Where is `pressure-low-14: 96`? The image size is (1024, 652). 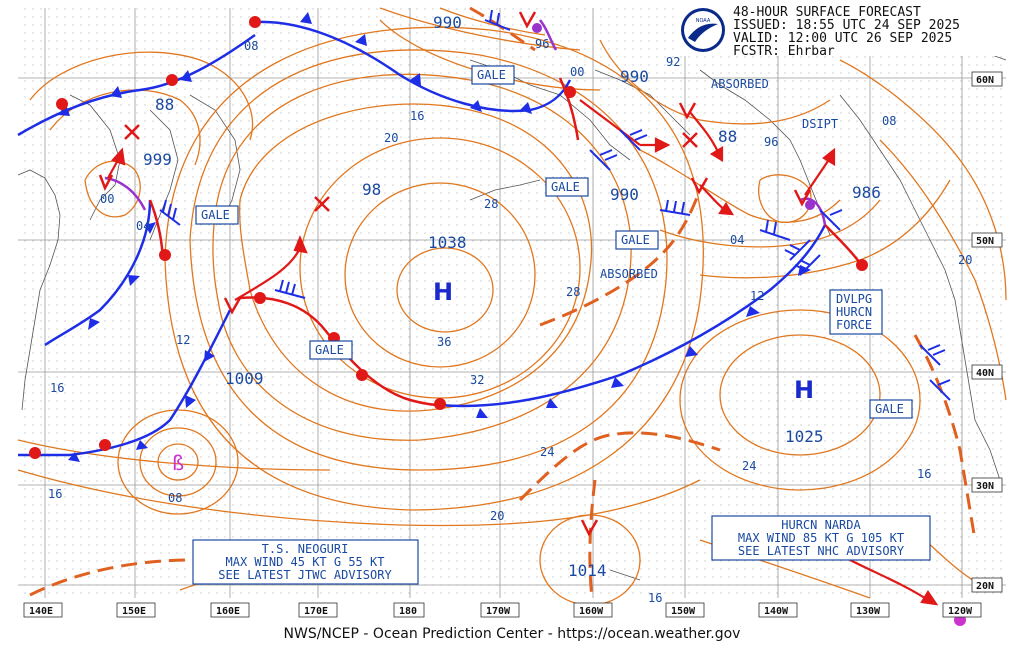 pressure-low-14: 96 is located at coordinates (542, 44).